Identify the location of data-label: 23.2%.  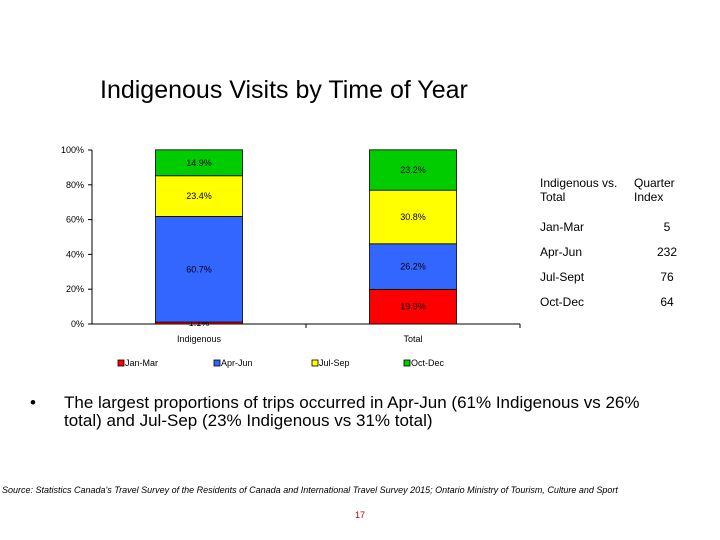
(413, 170).